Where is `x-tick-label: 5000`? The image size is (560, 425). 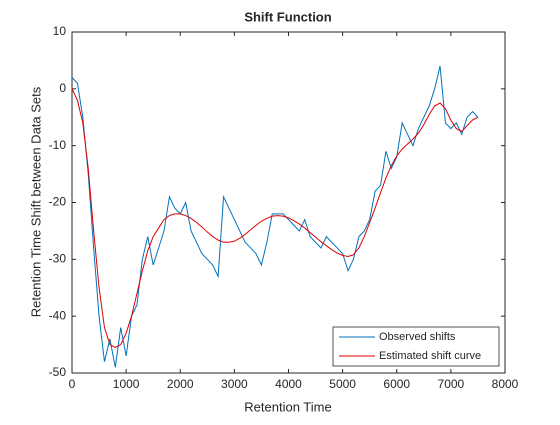 x-tick-label: 5000 is located at coordinates (342, 384).